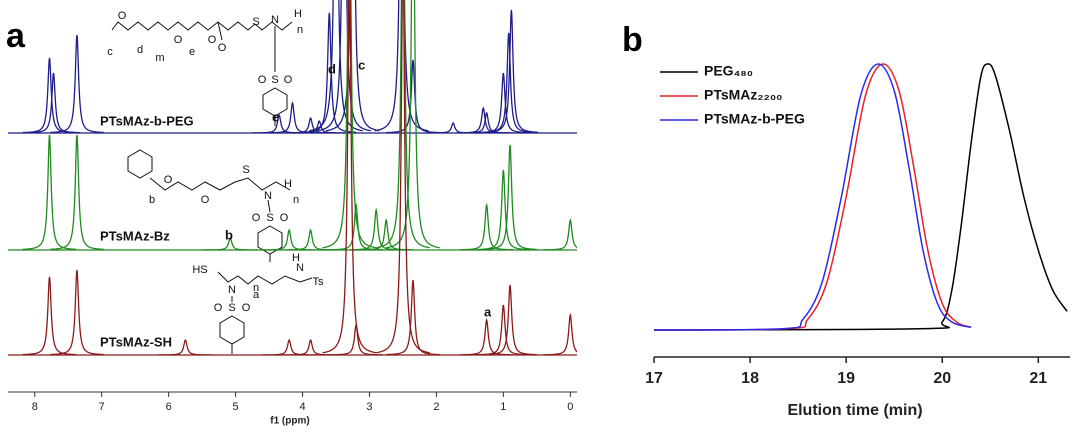  What do you see at coordinates (750, 378) in the screenshot?
I see `x-tick-label: 18` at bounding box center [750, 378].